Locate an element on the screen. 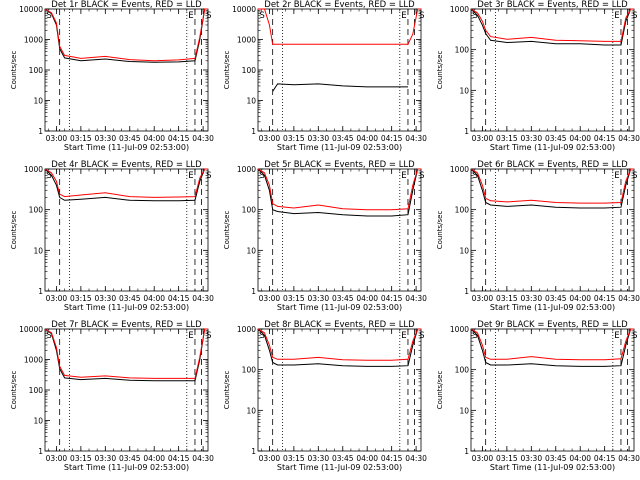 The image size is (640, 480). chart-title: Det 1r BLACK = Events, RED = LLD is located at coordinates (126, 5).